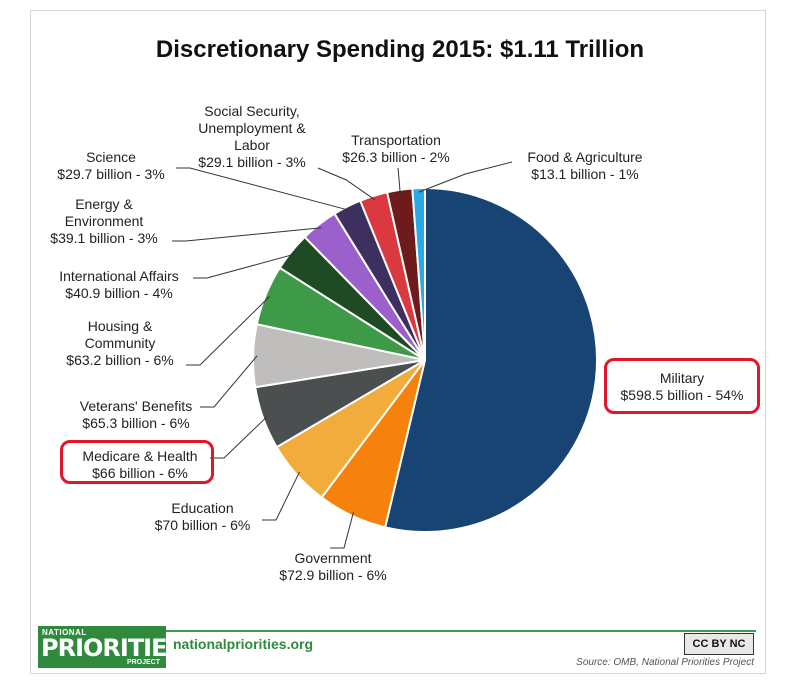 This screenshot has height=684, width=800. I want to click on label-housing: Housing & Community $63.2 billion - 6%, so click(120, 343).